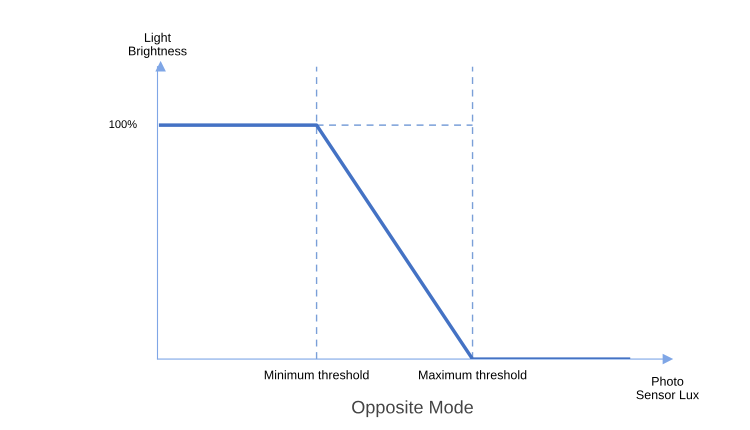 The image size is (750, 430). Describe the element at coordinates (667, 388) in the screenshot. I see `x-axis-title: Photo Sensor Lux` at that location.